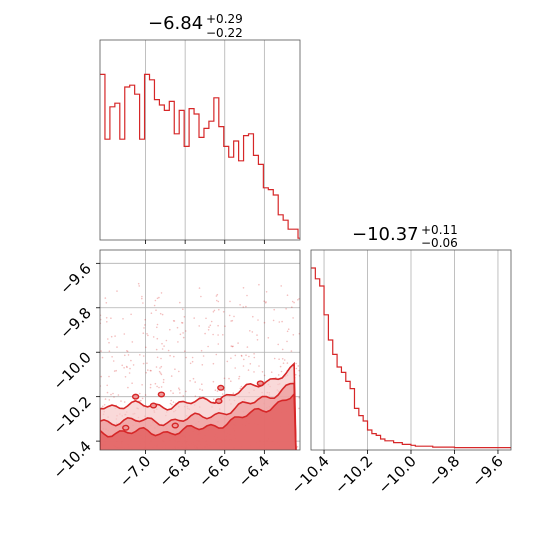 The width and height of the screenshot is (550, 554). What do you see at coordinates (75, 323) in the screenshot?
I see `y-tick-label: −9.8` at bounding box center [75, 323].